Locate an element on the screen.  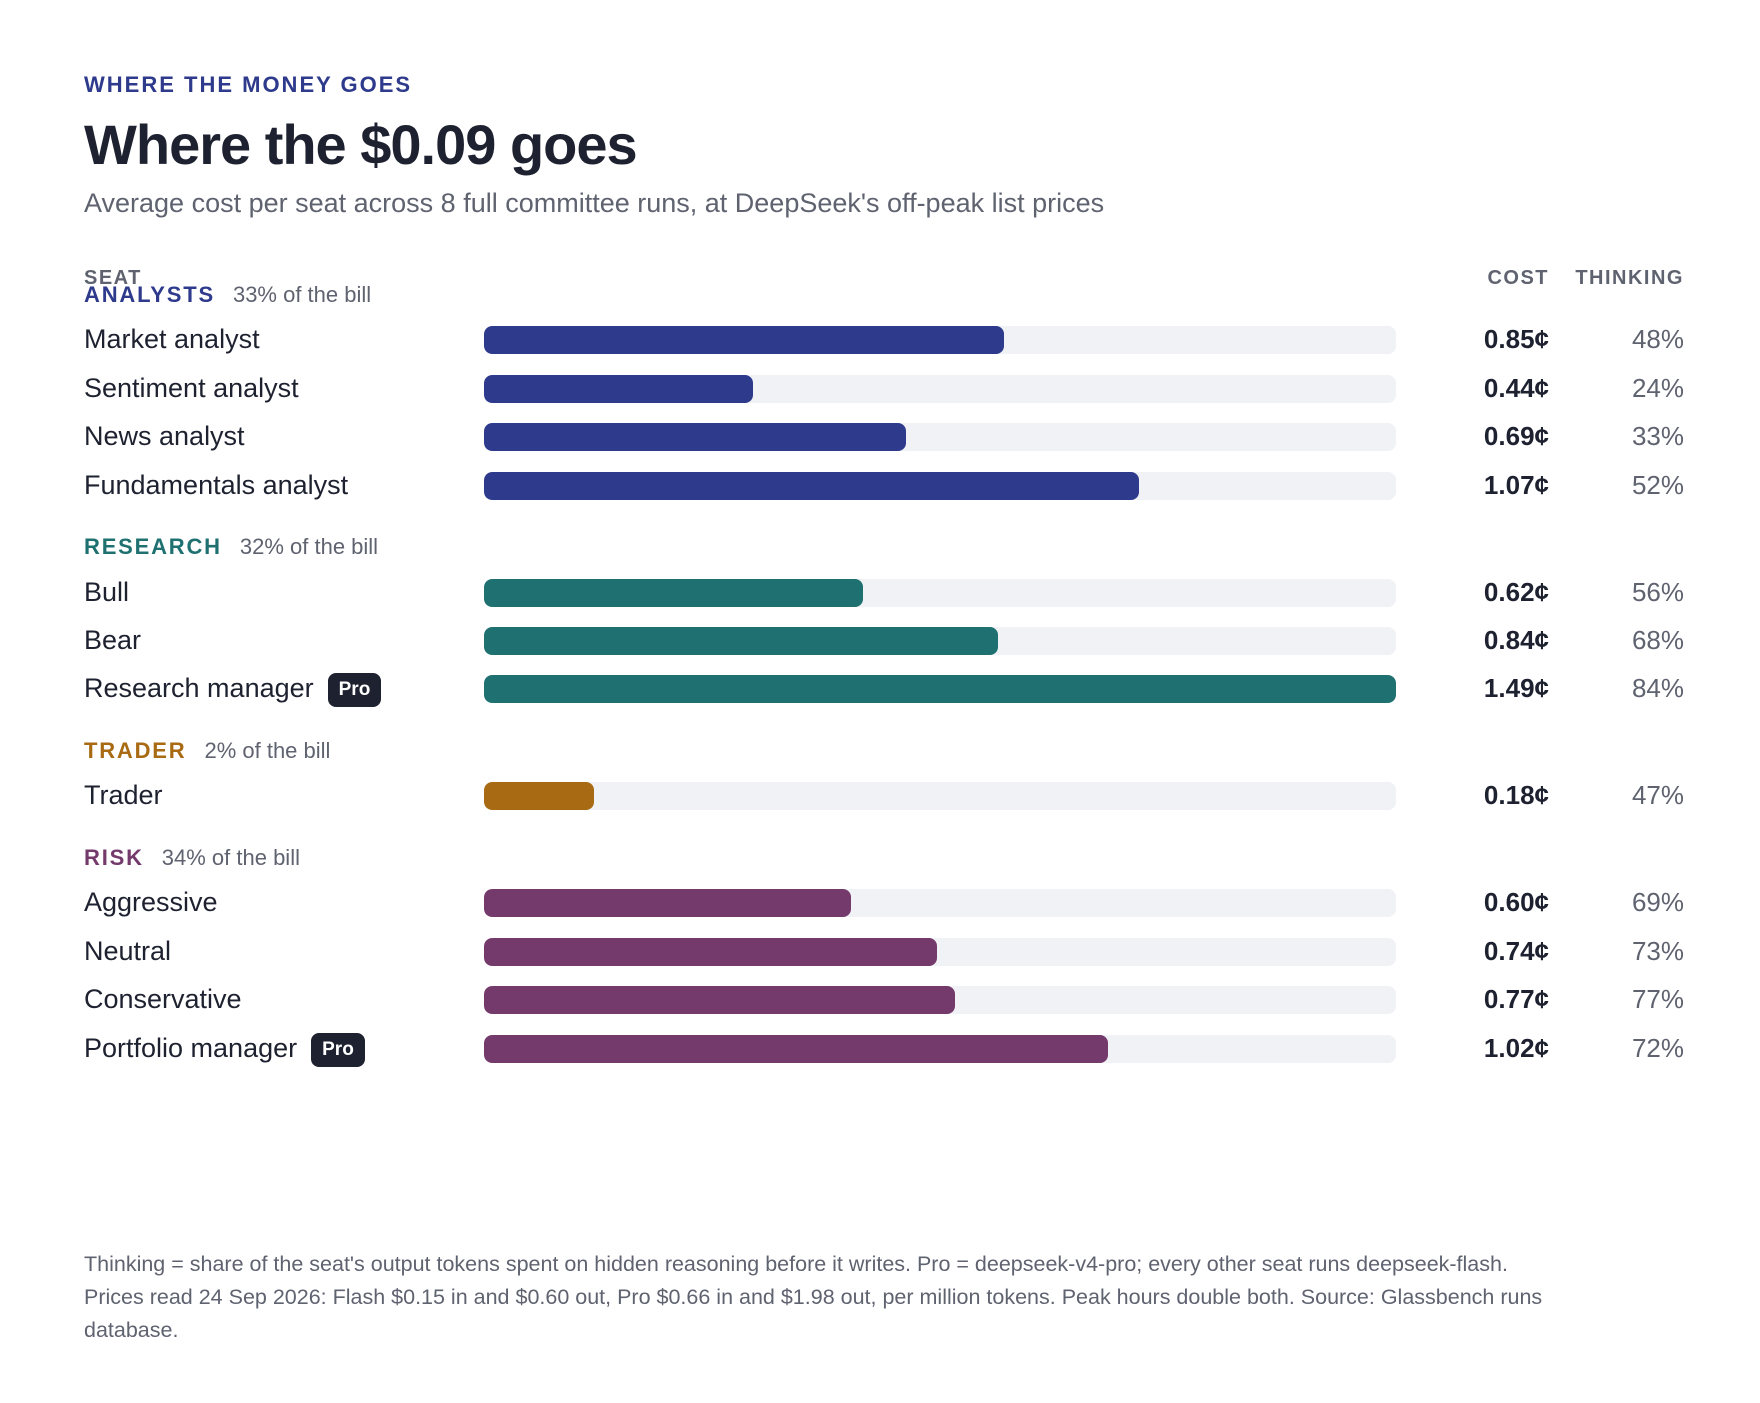
group-name: RISK is located at coordinates (114, 857).